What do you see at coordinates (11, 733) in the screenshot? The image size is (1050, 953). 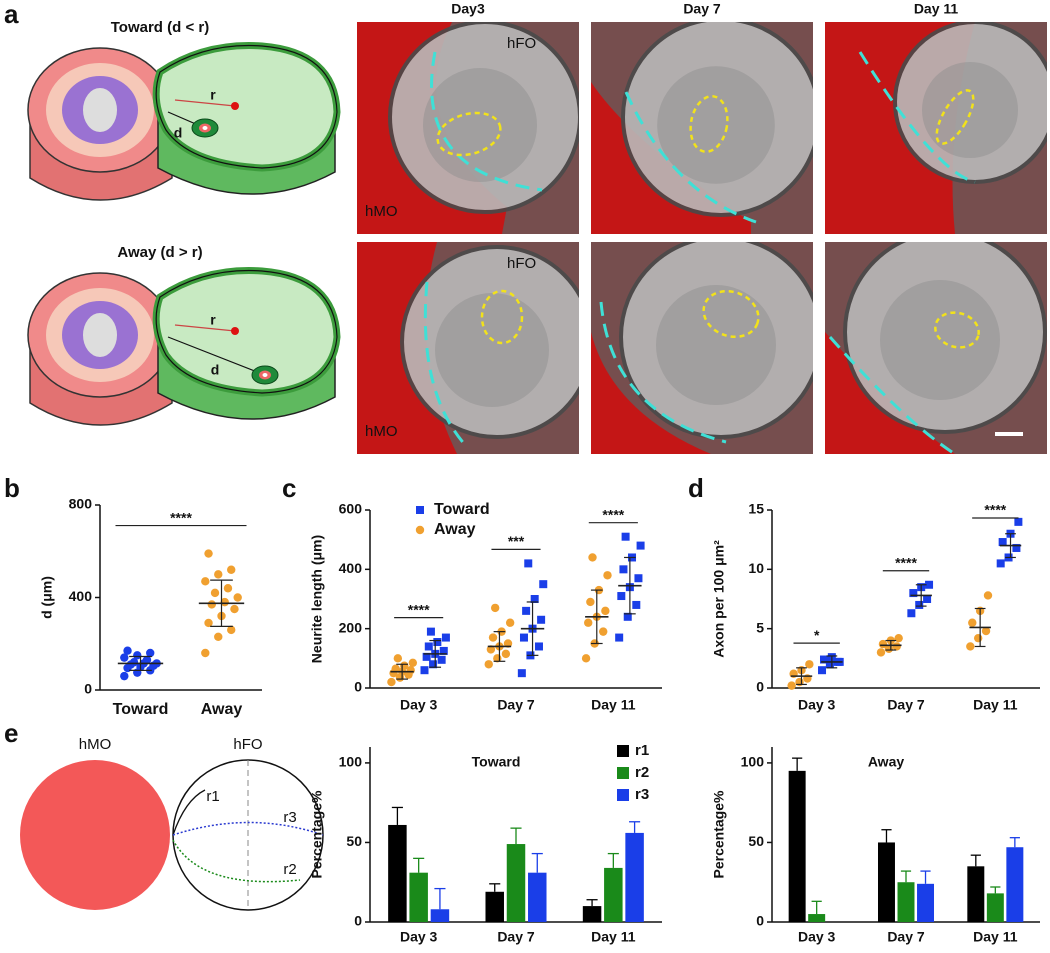 I see `panel-label: e` at bounding box center [11, 733].